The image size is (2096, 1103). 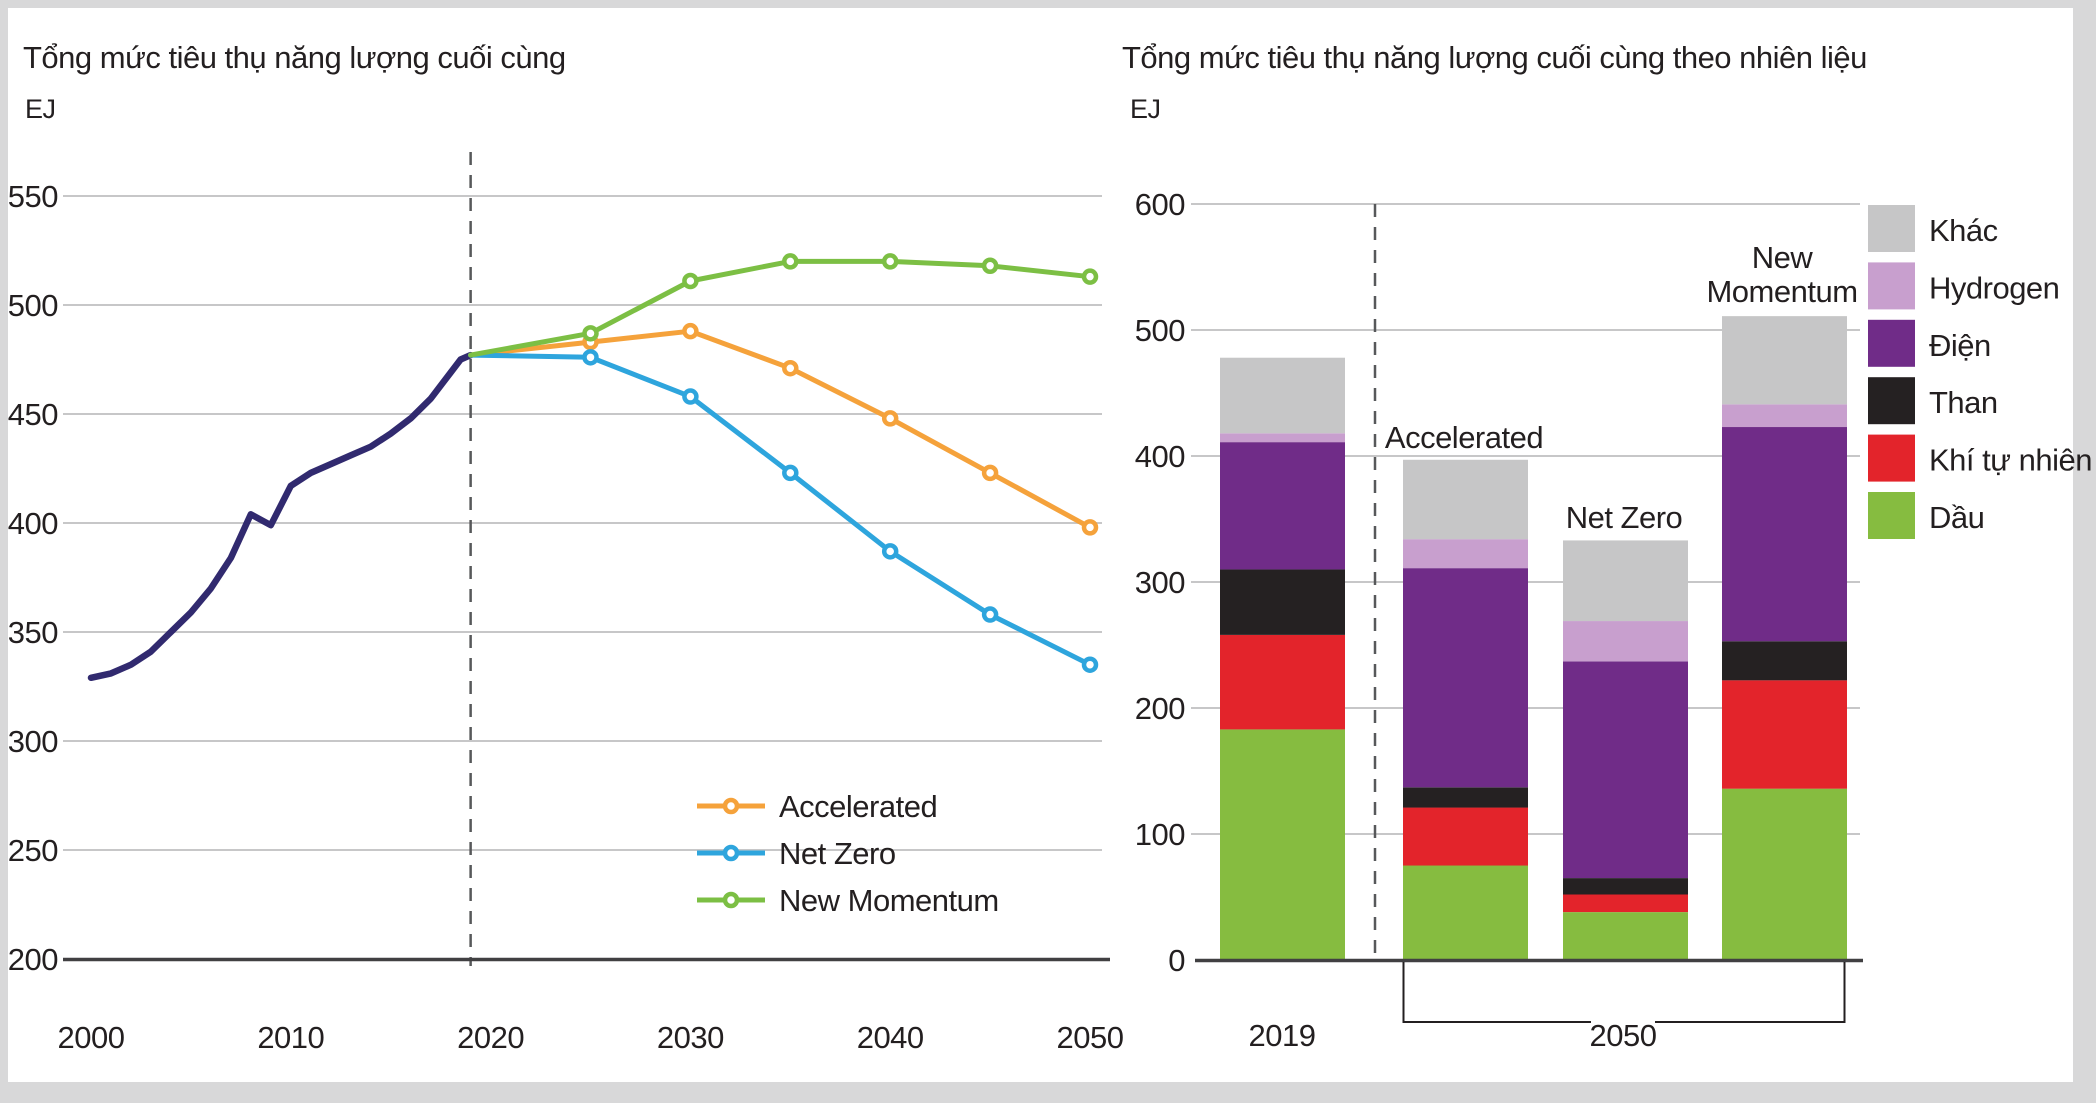 I want to click on x-tick-label: 2000, so click(x=91, y=1037).